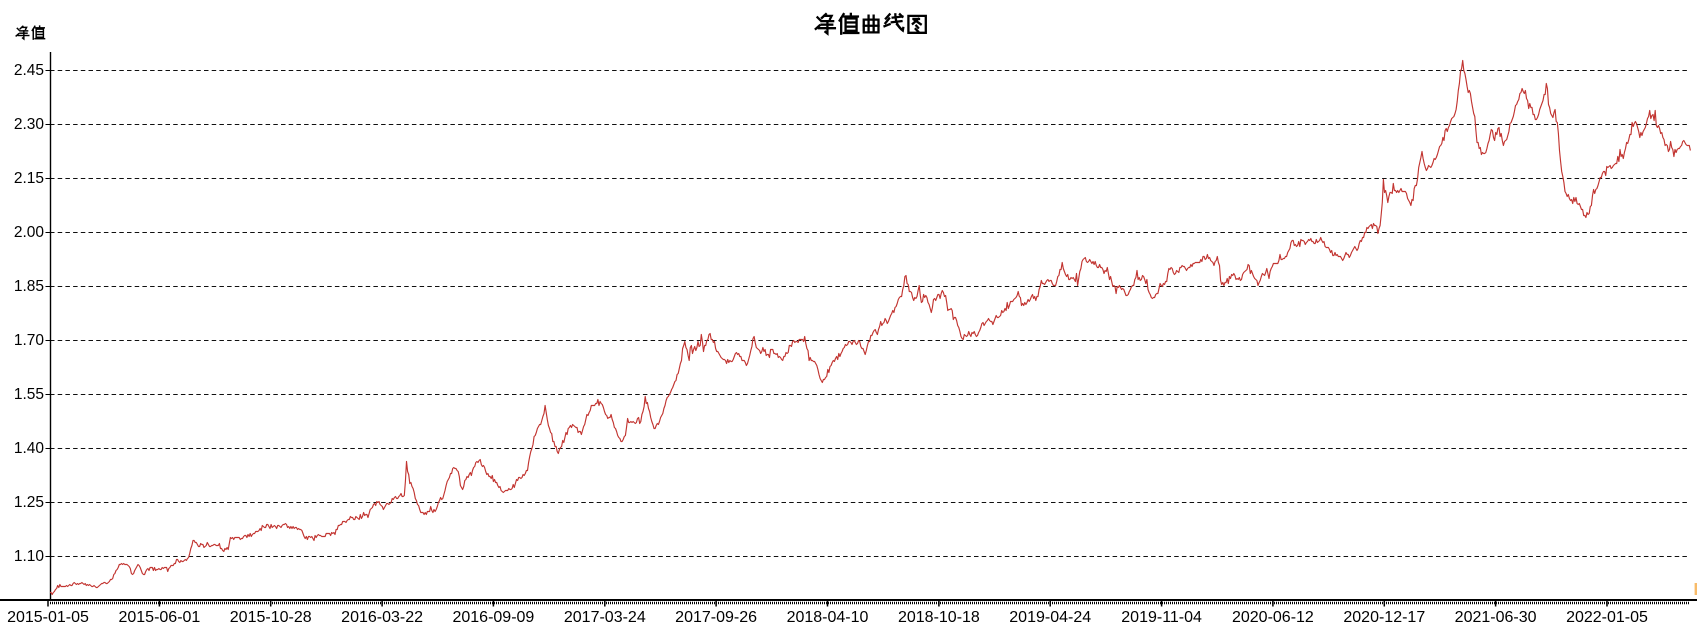 The image size is (1697, 628). Describe the element at coordinates (159, 617) in the screenshot. I see `svg-text: 2015-06-01` at that location.